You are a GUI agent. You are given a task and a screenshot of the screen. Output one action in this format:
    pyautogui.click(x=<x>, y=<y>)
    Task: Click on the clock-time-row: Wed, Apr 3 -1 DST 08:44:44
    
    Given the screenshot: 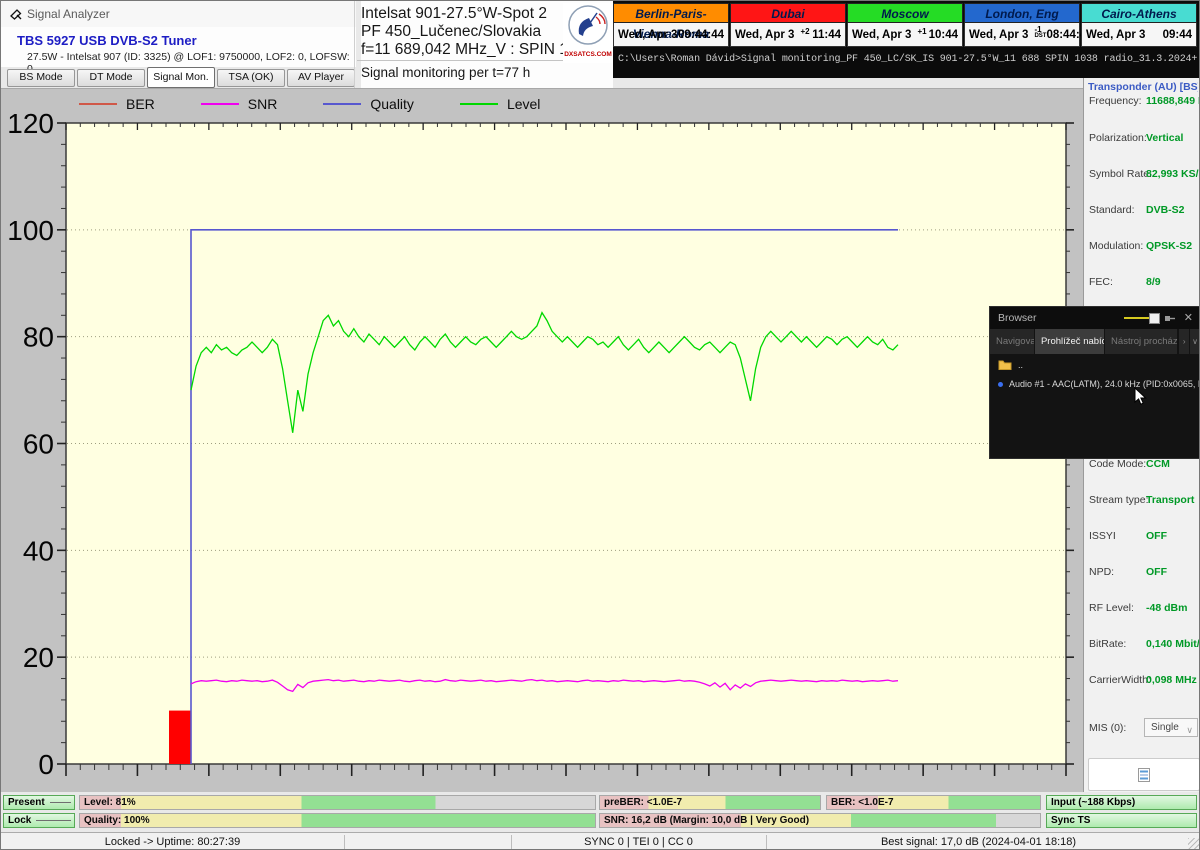 What is the action you would take?
    pyautogui.click(x=1028, y=35)
    